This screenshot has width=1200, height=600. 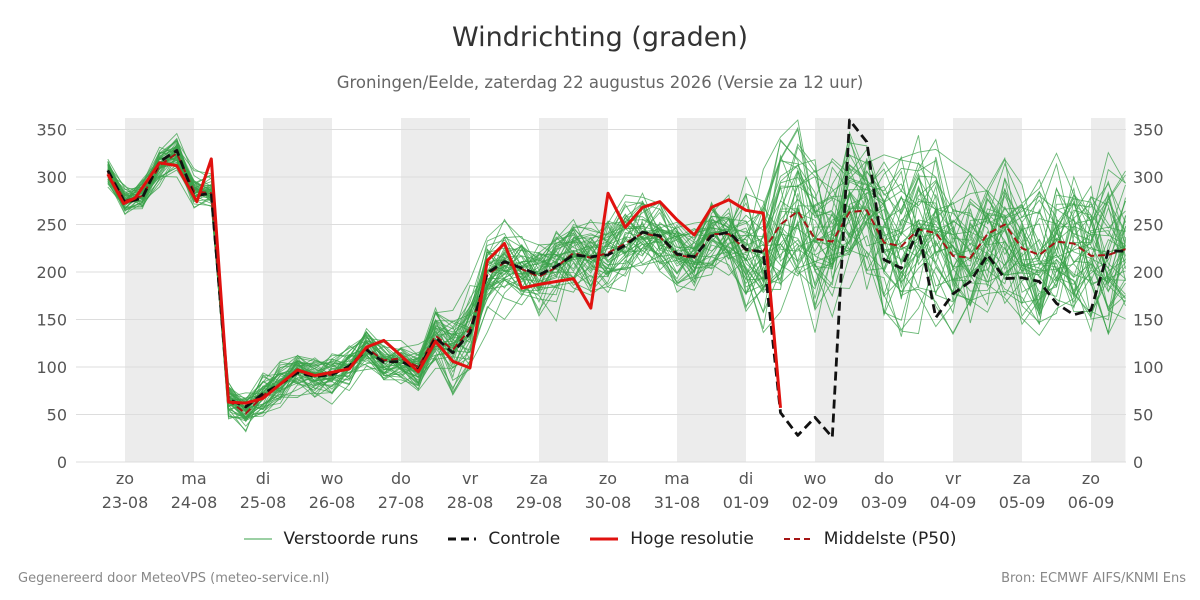 I want to click on y-tick-label-right: 200, so click(x=1148, y=272).